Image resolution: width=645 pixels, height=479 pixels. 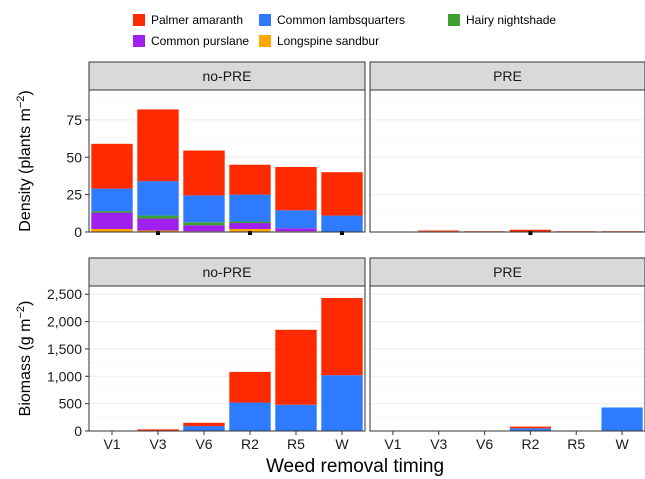 I want to click on y-axis-title-text: Biomass (g m, so click(x=25, y=368).